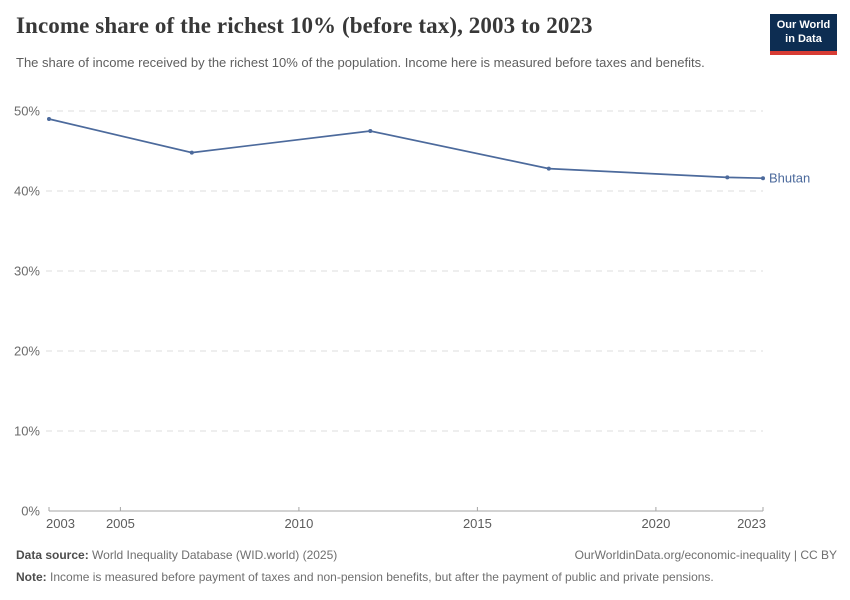  I want to click on x-tick-label: 2005, so click(120, 523).